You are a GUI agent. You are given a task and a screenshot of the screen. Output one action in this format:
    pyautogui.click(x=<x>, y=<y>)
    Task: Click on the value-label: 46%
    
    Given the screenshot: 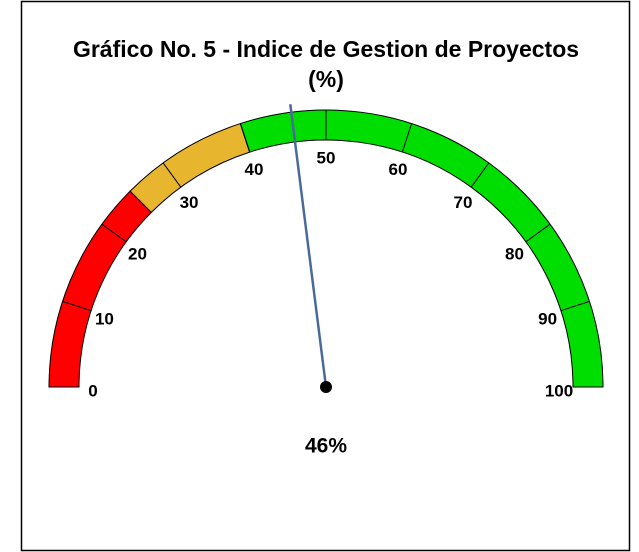 What is the action you would take?
    pyautogui.click(x=326, y=446)
    